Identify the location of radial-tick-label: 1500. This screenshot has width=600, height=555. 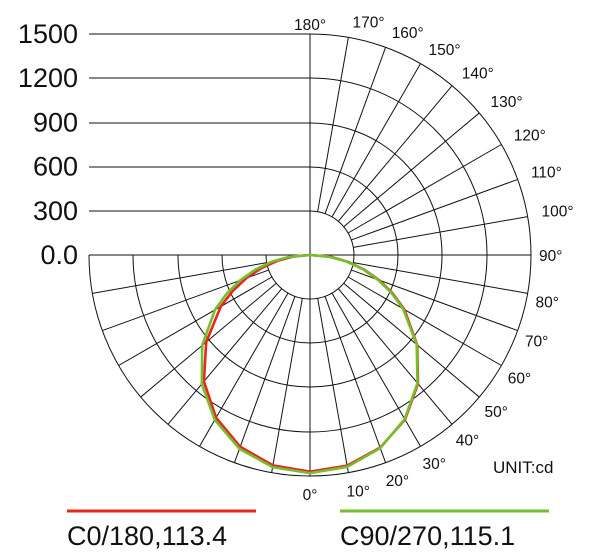
(48, 34).